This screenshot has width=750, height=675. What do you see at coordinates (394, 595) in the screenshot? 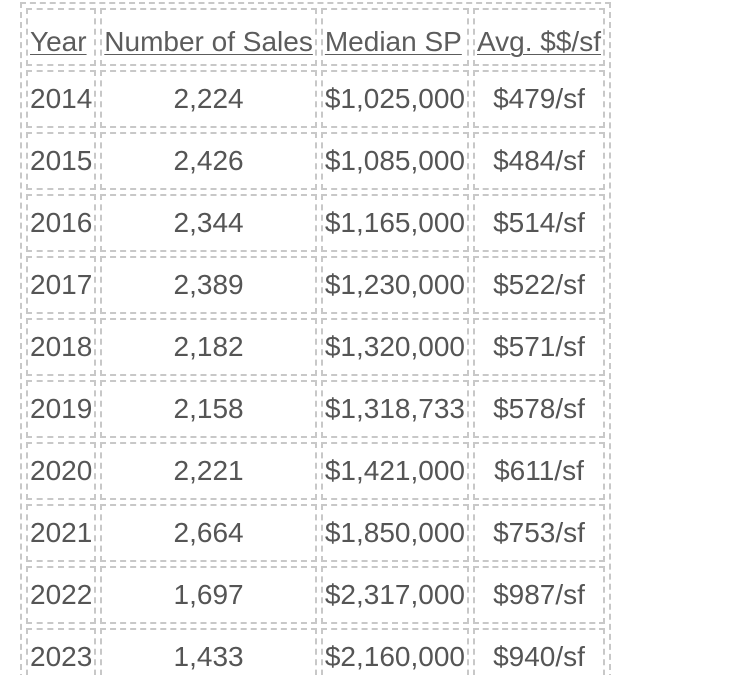
I see `cell-median-sale-price: $2,317,000` at bounding box center [394, 595].